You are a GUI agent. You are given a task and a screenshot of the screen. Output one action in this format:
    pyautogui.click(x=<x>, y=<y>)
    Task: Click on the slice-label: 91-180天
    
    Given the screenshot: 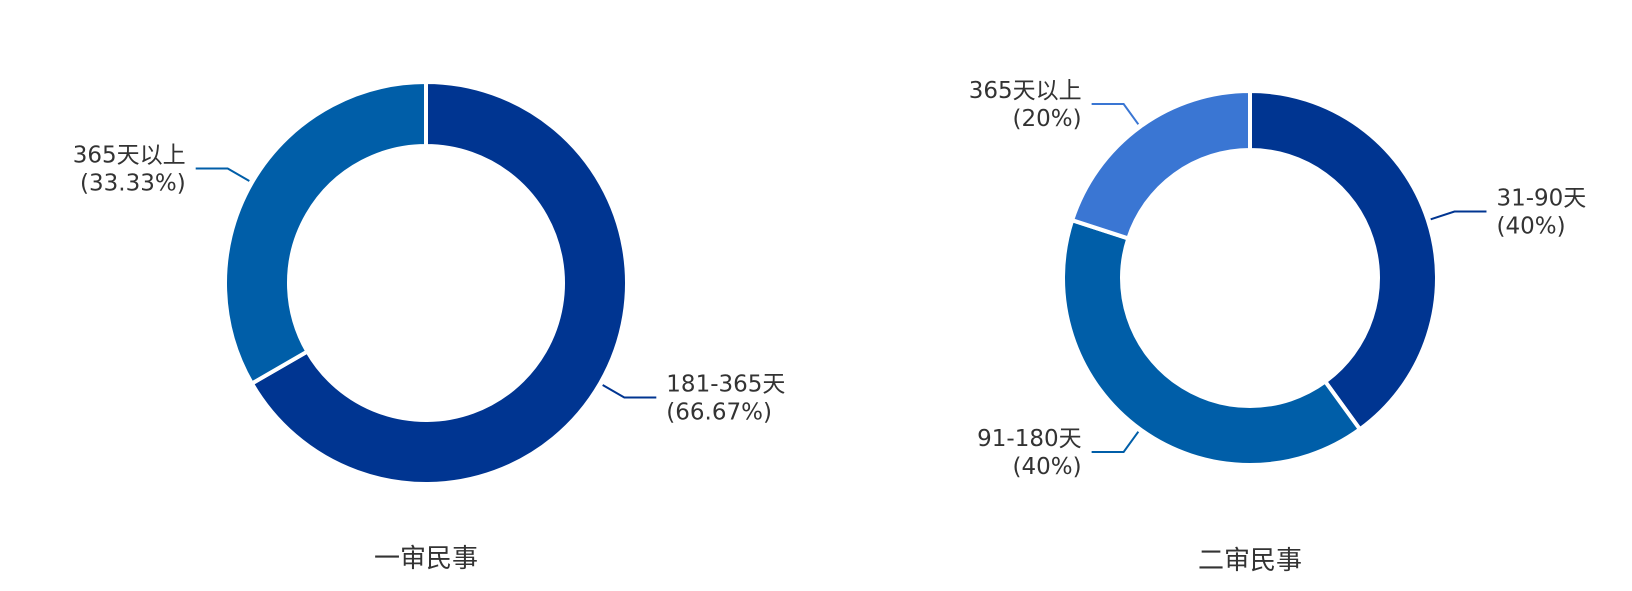 What is the action you would take?
    pyautogui.click(x=1029, y=439)
    